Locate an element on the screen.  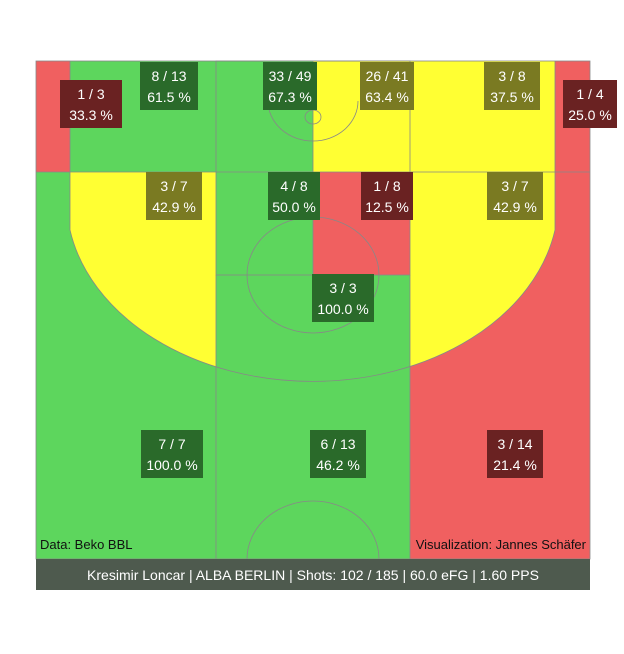
zone-percentage: 33.3 % is located at coordinates (91, 115).